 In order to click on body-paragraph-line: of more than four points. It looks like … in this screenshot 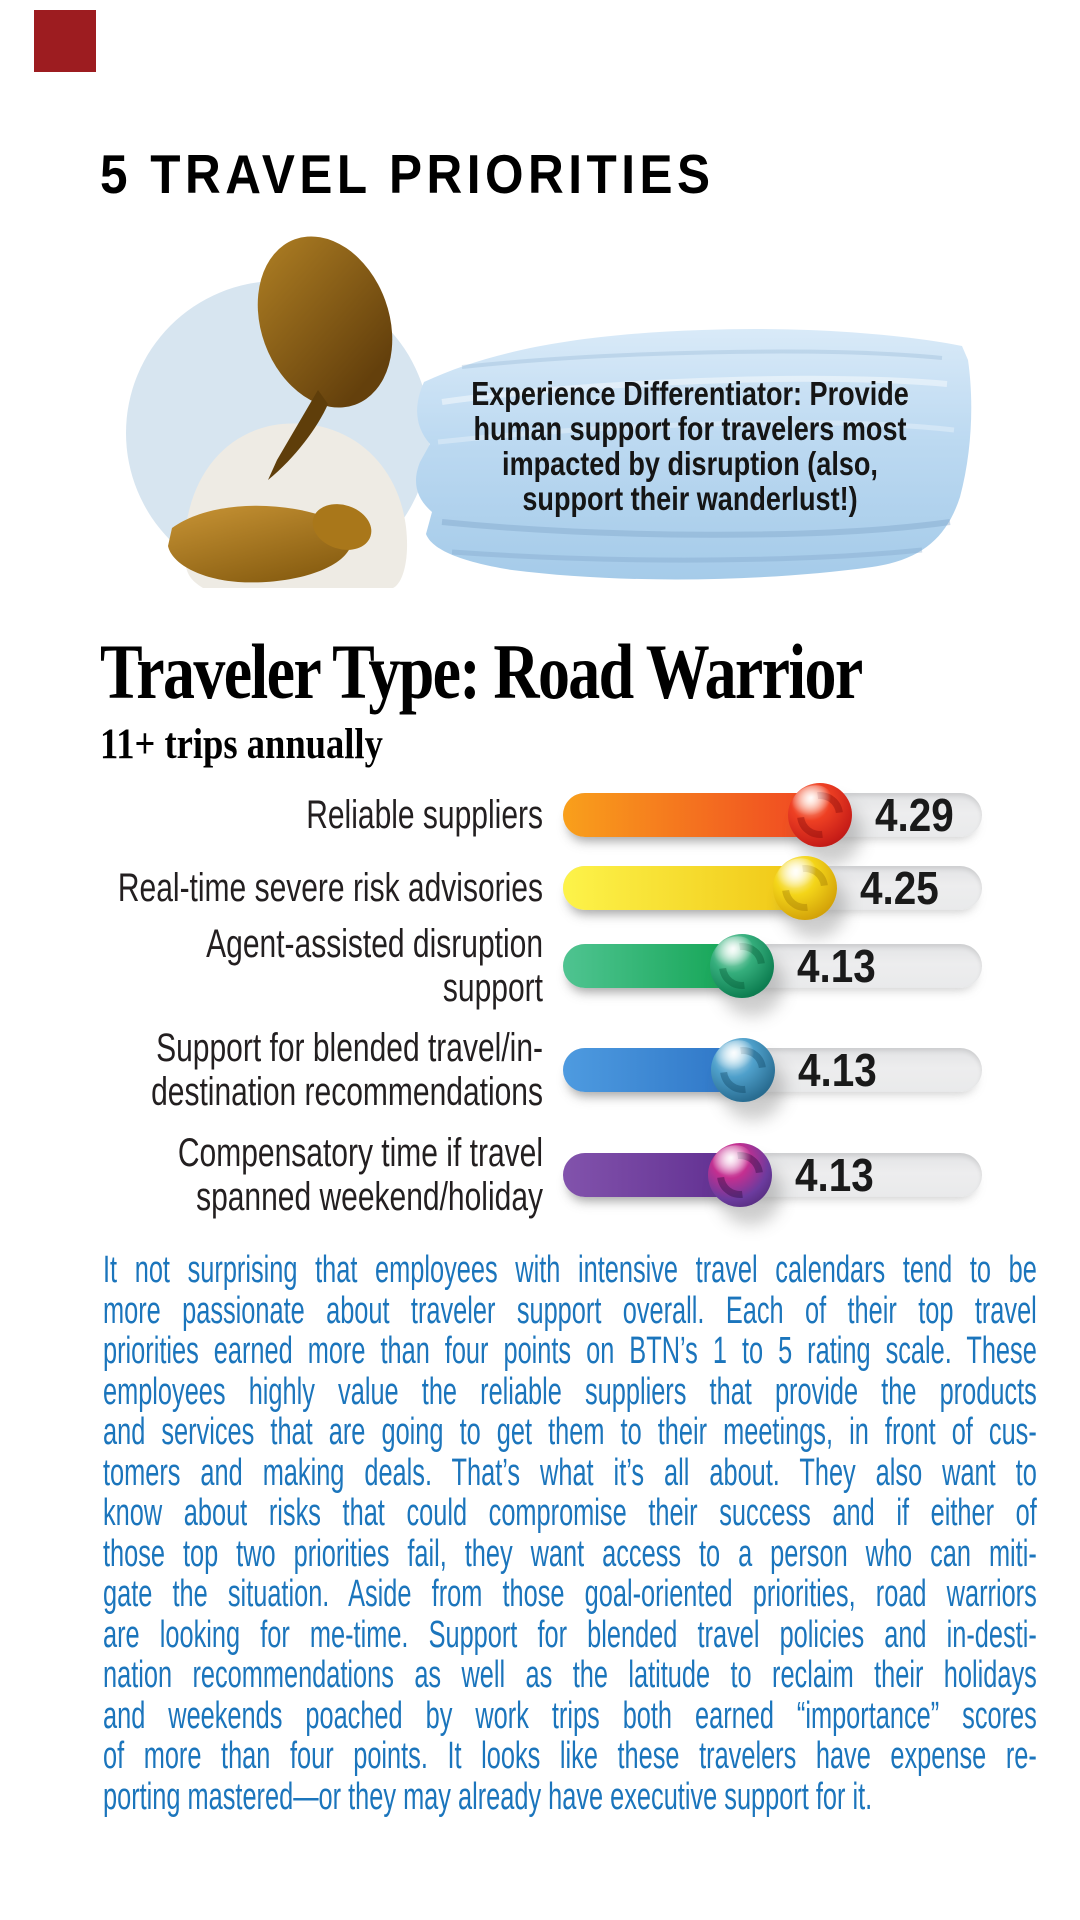, I will do `click(570, 1756)`.